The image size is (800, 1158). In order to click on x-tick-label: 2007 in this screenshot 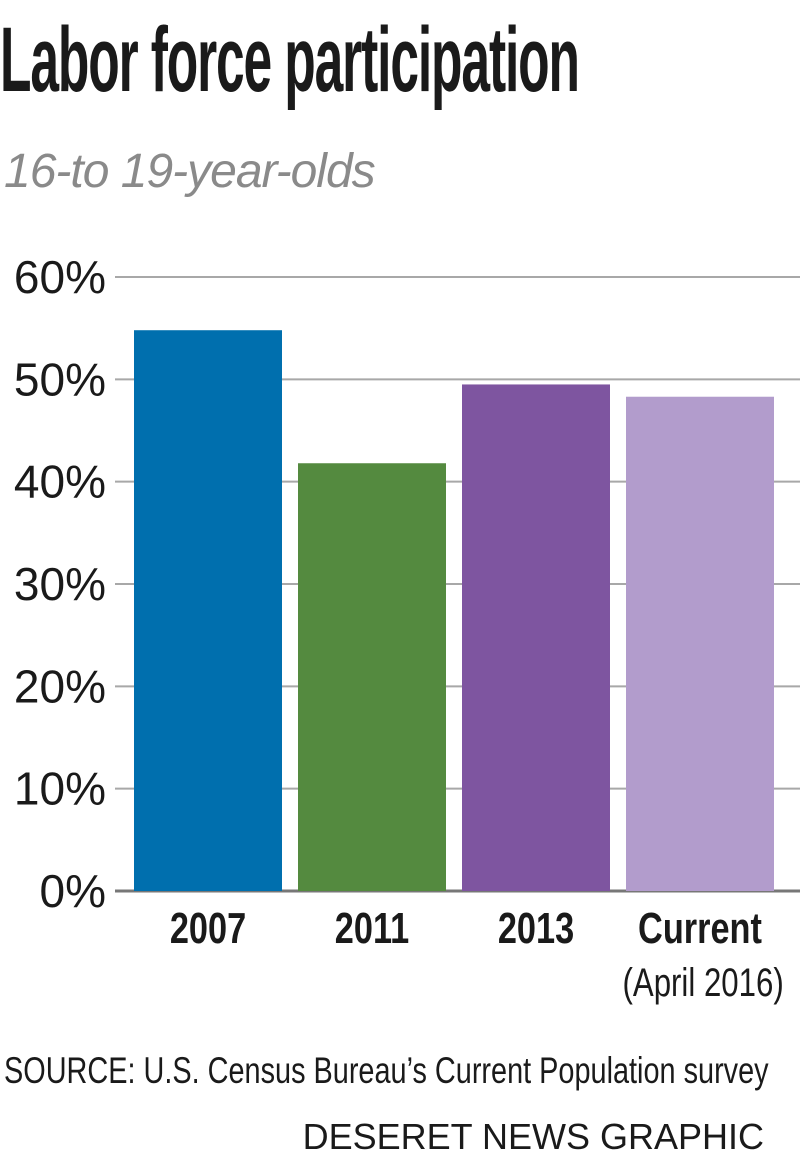, I will do `click(208, 928)`.